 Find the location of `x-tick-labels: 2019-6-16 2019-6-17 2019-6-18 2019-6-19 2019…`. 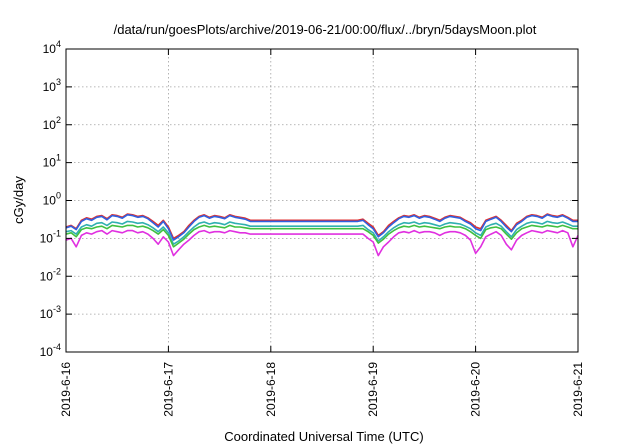

x-tick-labels: 2019-6-16 2019-6-17 2019-6-18 2019-6-19 2019… is located at coordinates (322, 389).